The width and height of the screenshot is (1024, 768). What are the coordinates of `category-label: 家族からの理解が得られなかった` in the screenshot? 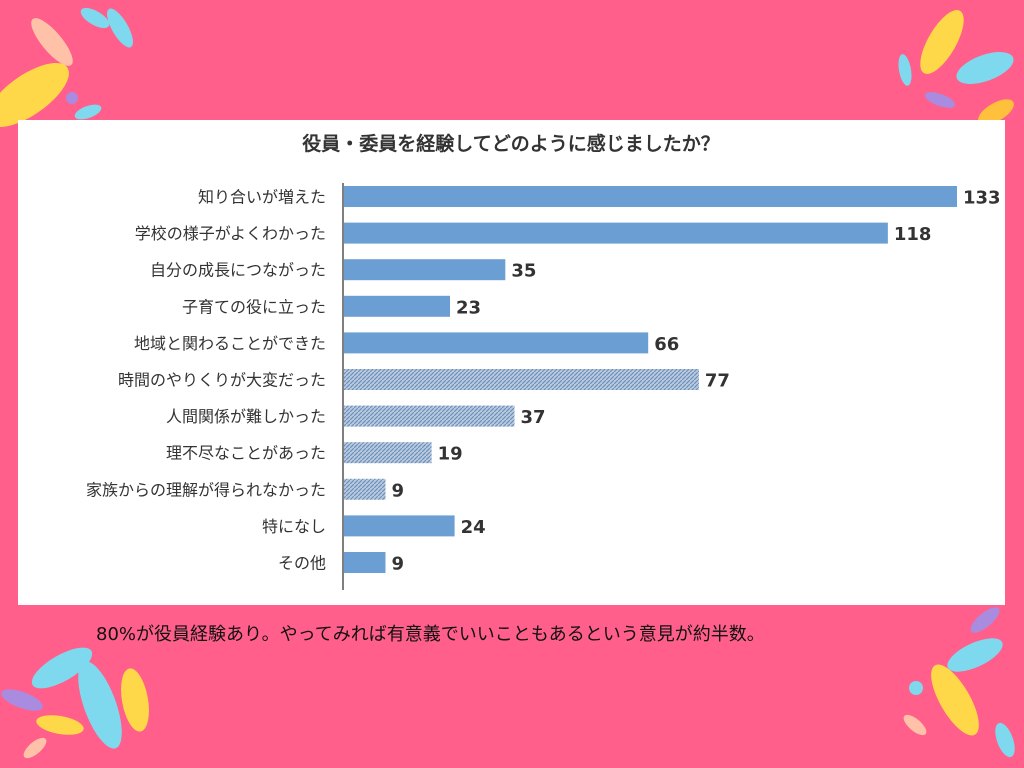 It's located at (206, 489).